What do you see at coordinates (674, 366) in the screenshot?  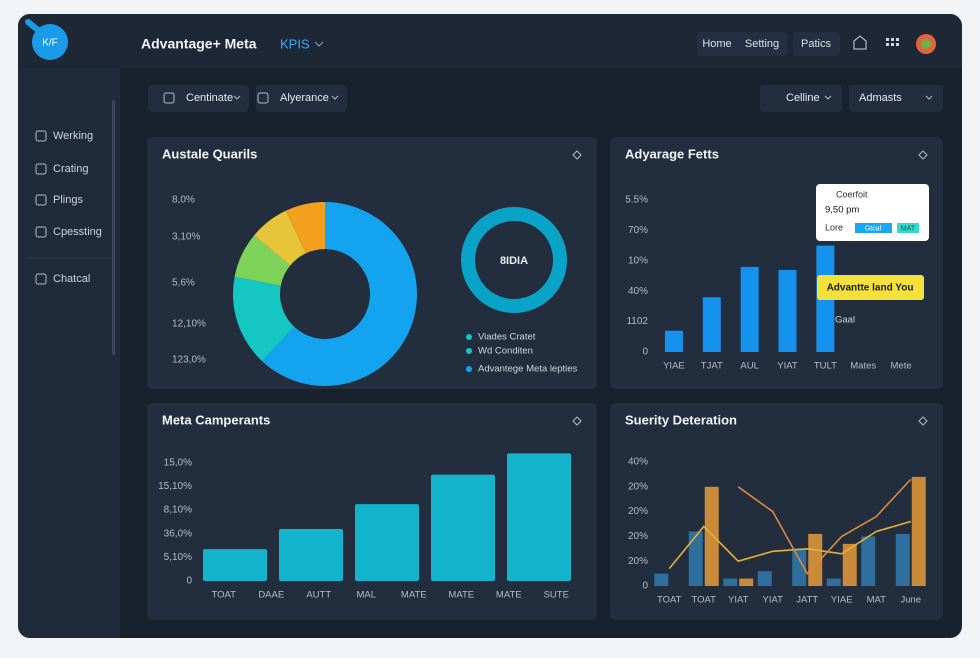 I see `x-tick-label: YIAE` at bounding box center [674, 366].